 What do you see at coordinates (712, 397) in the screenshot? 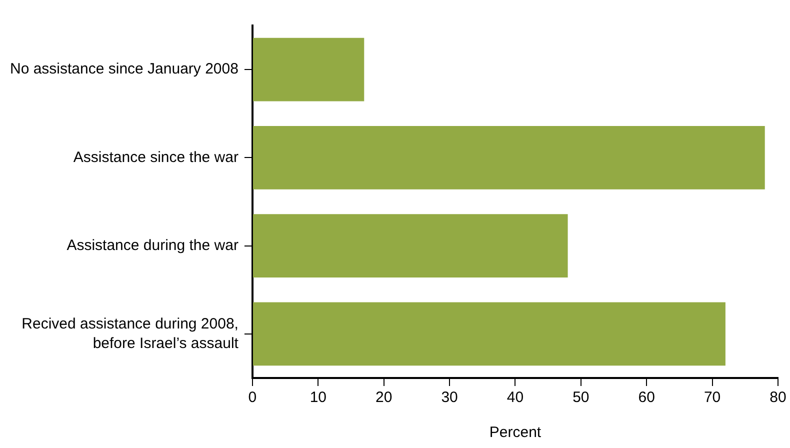
I see `x-tick-label: 70` at bounding box center [712, 397].